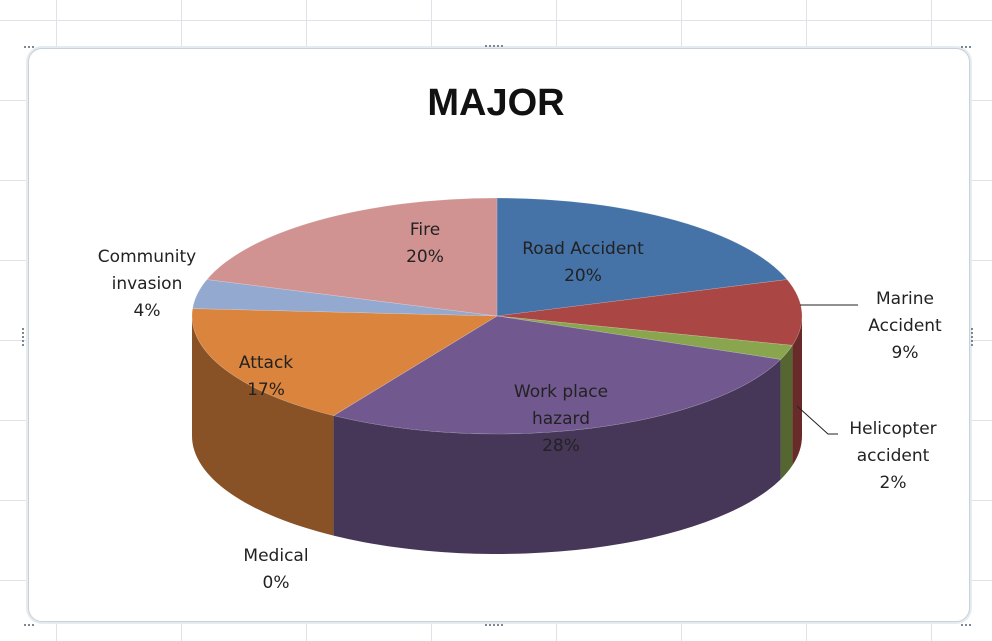 Image resolution: width=992 pixels, height=641 pixels. What do you see at coordinates (649, 312) in the screenshot?
I see `pie-slice-marine-accident` at bounding box center [649, 312].